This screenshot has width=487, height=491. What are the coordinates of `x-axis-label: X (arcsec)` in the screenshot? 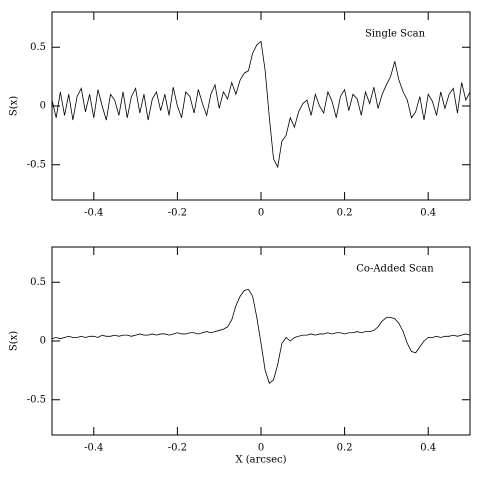 It's located at (260, 460).